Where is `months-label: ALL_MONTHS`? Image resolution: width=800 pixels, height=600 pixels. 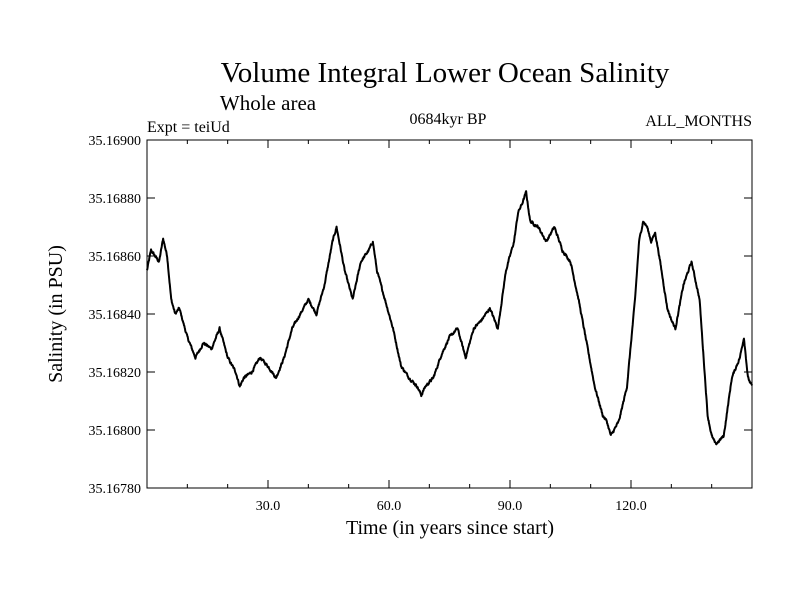
months-label: ALL_MONTHS is located at coordinates (698, 121).